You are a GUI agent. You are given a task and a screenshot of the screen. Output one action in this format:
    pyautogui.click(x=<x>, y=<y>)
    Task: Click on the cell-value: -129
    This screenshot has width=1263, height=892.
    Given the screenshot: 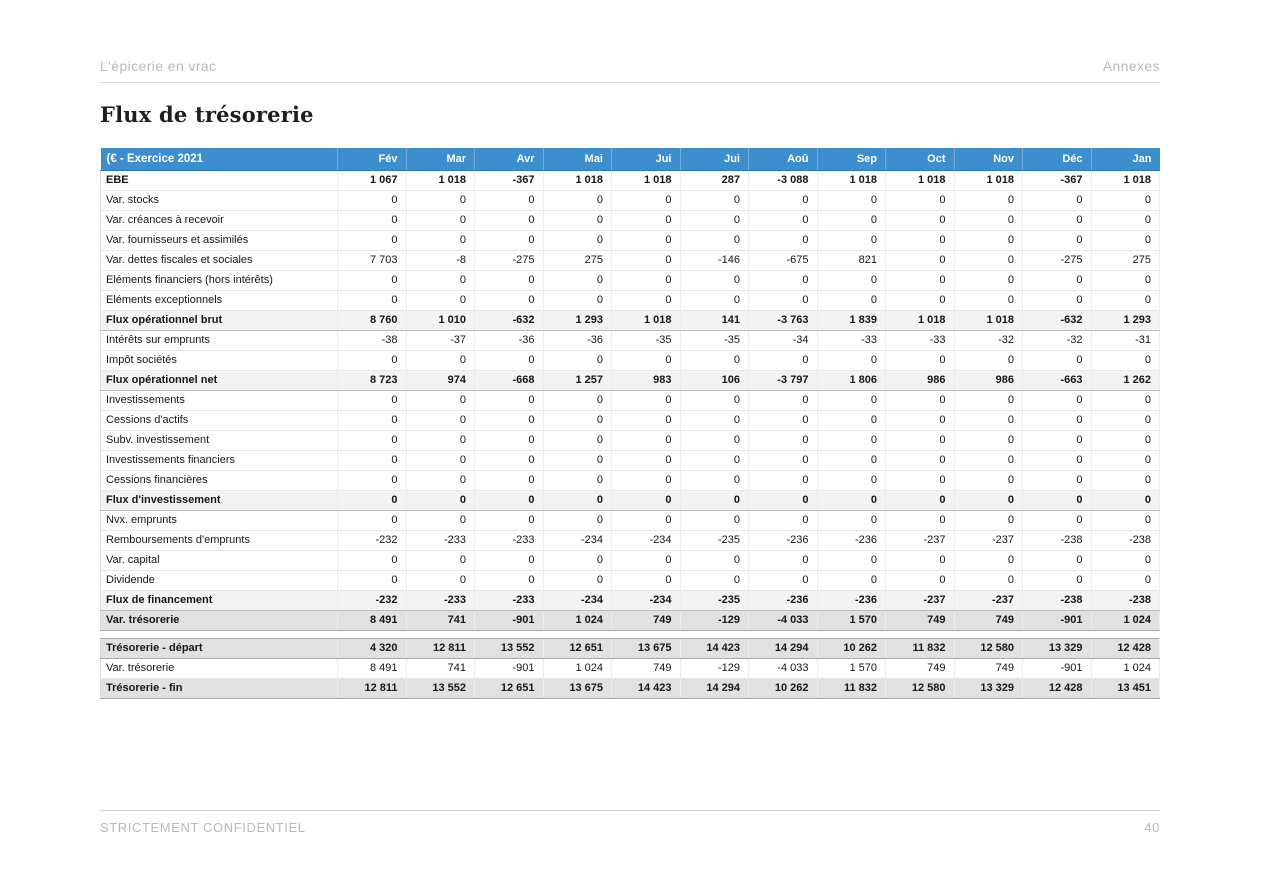 What is the action you would take?
    pyautogui.click(x=714, y=620)
    